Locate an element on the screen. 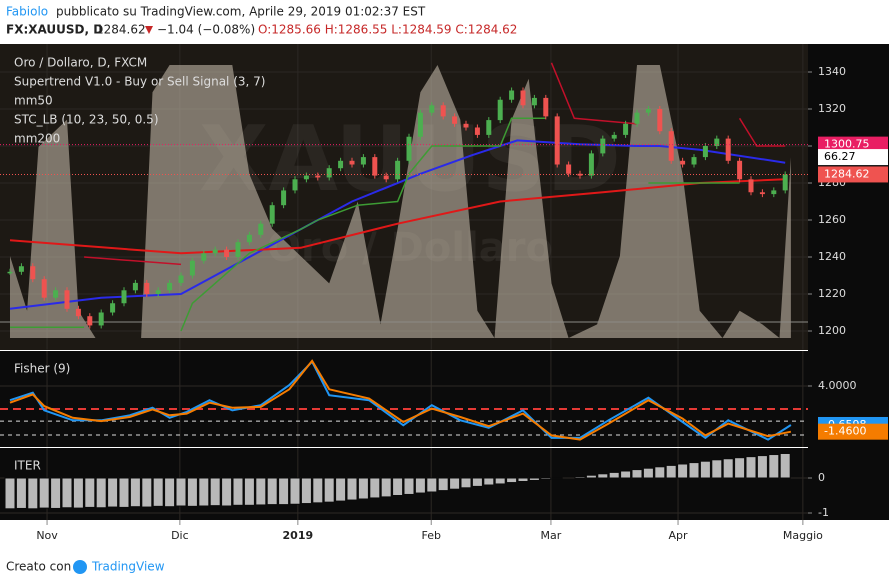 This screenshot has height=585, width=889. y-tick-label: 1260 is located at coordinates (832, 219).